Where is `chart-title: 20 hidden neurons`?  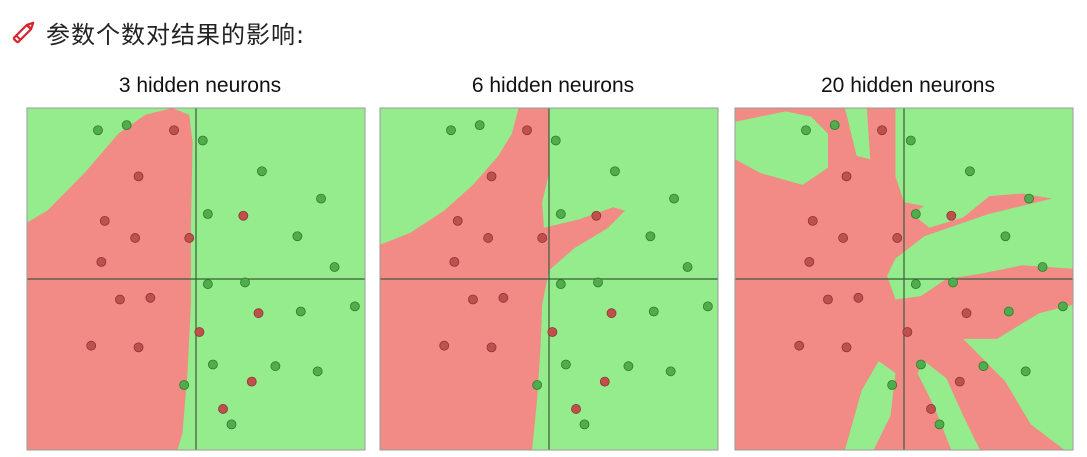 chart-title: 20 hidden neurons is located at coordinates (908, 85).